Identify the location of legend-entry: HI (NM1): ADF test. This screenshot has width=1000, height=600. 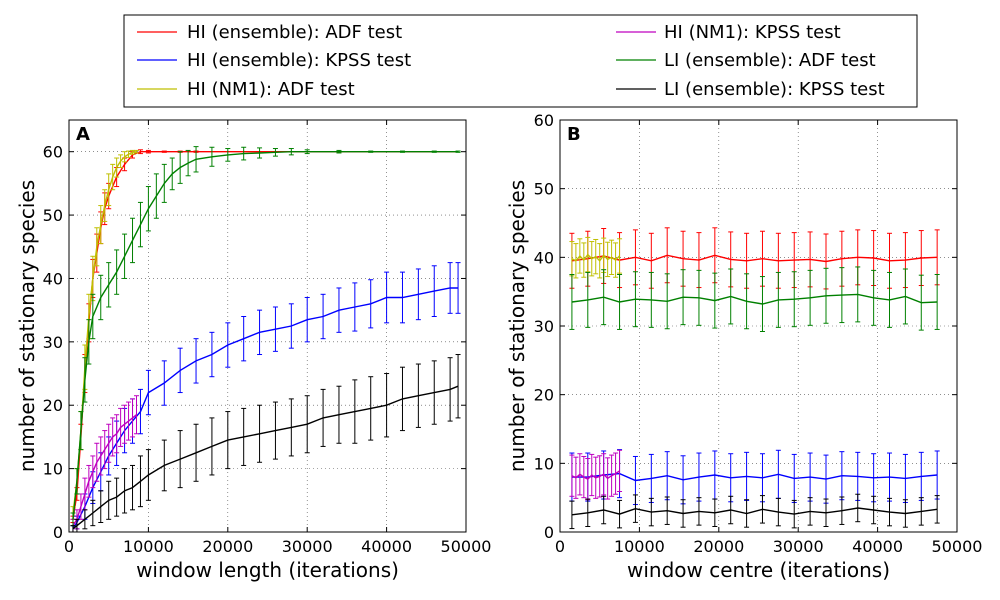
(246, 89).